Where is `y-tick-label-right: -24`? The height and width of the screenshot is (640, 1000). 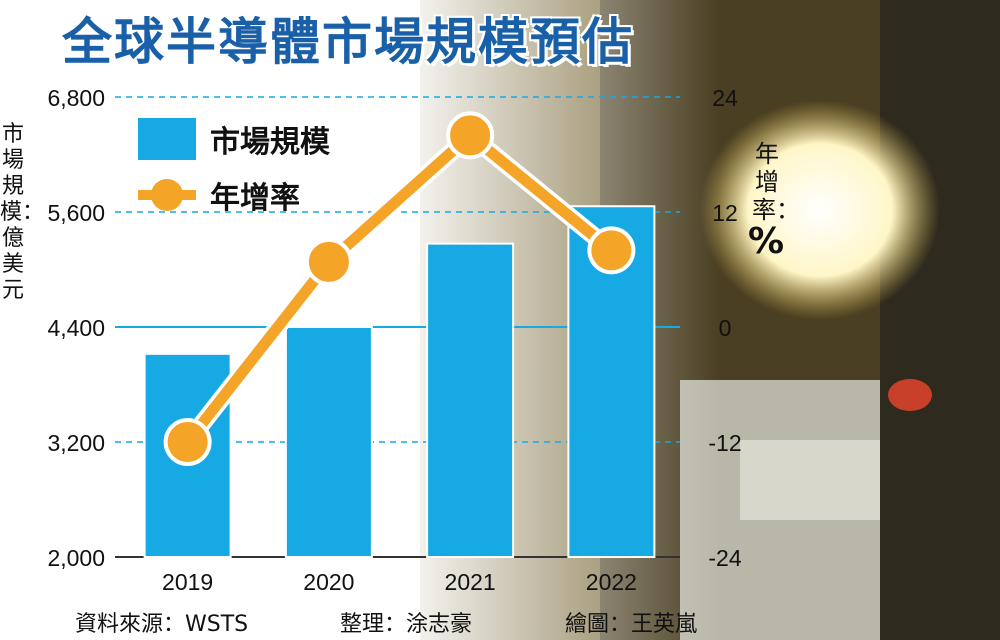 y-tick-label-right: -24 is located at coordinates (724, 558).